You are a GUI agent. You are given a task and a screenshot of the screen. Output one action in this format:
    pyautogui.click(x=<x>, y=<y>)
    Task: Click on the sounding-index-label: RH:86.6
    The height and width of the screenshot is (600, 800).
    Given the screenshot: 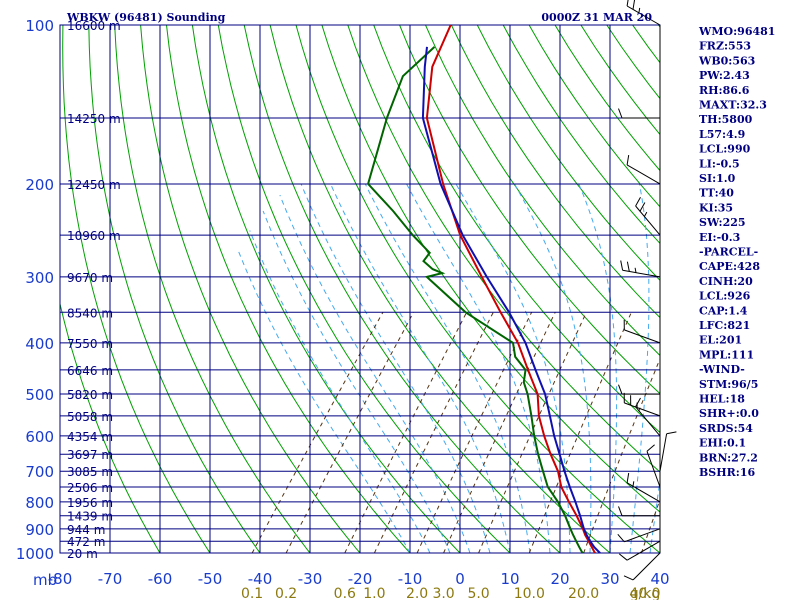 What is the action you would take?
    pyautogui.click(x=724, y=90)
    